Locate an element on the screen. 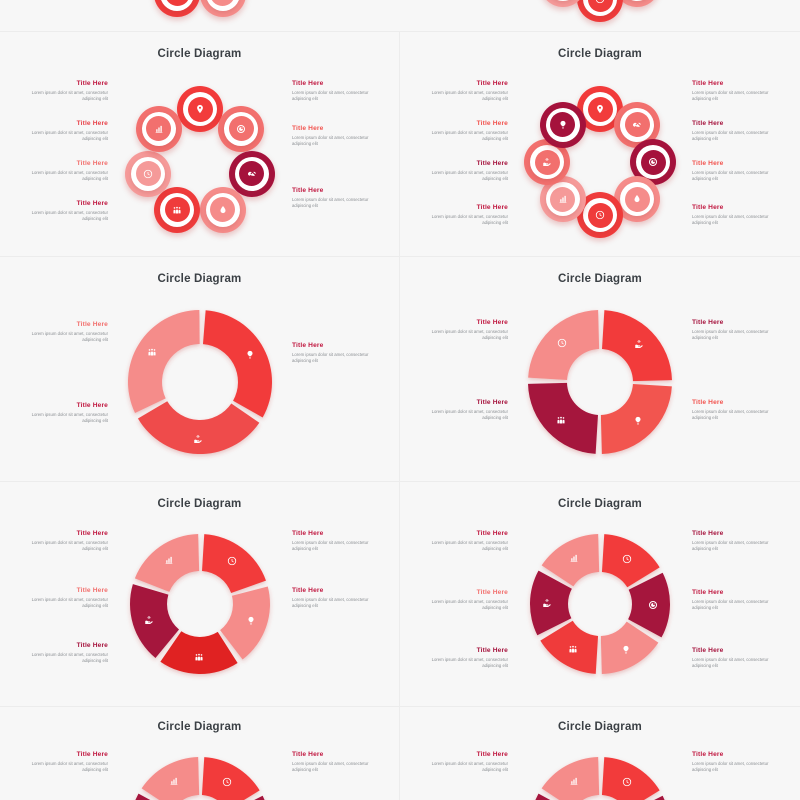 The height and width of the screenshot is (800, 800). petal-white-ring is located at coordinates (636, 0).